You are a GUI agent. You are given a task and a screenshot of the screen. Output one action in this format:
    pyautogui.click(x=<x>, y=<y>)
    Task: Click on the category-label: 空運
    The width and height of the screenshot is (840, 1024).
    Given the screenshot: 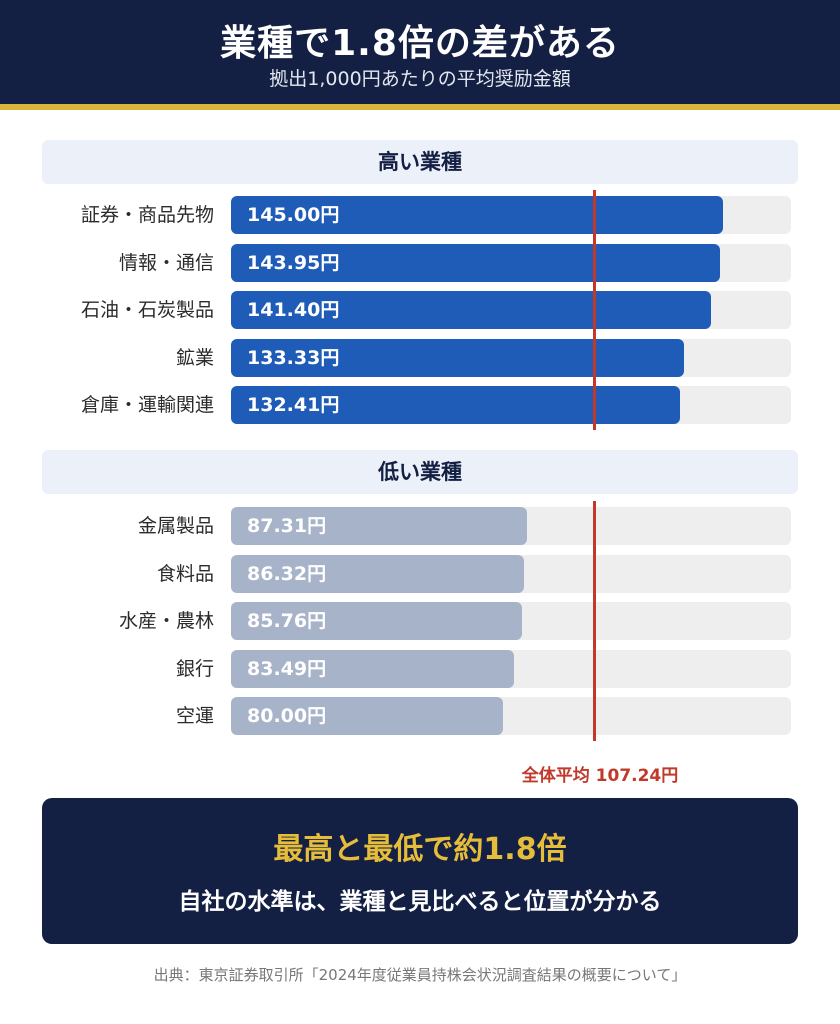 What is the action you would take?
    pyautogui.click(x=194, y=716)
    